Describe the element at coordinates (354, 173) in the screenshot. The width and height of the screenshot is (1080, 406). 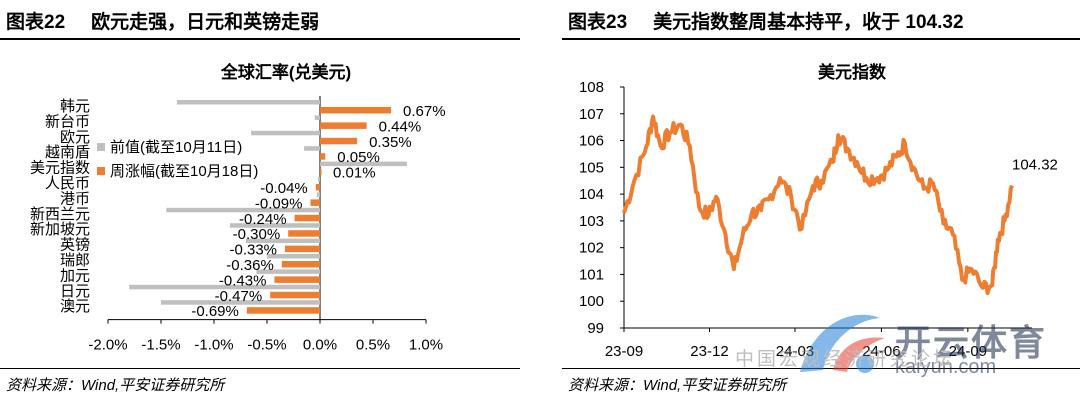
I see `data-label: 0.01%` at that location.